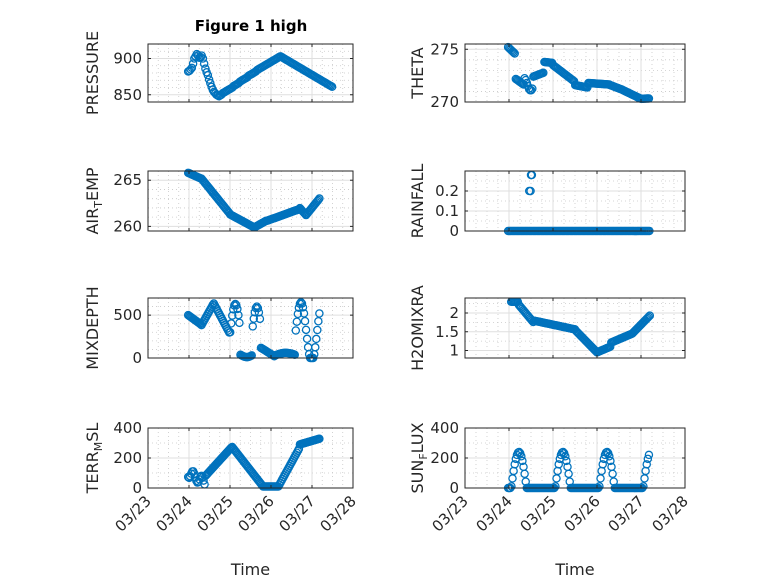 The image size is (778, 583). What do you see at coordinates (444, 428) in the screenshot?
I see `y-tick-label: 400` at bounding box center [444, 428].